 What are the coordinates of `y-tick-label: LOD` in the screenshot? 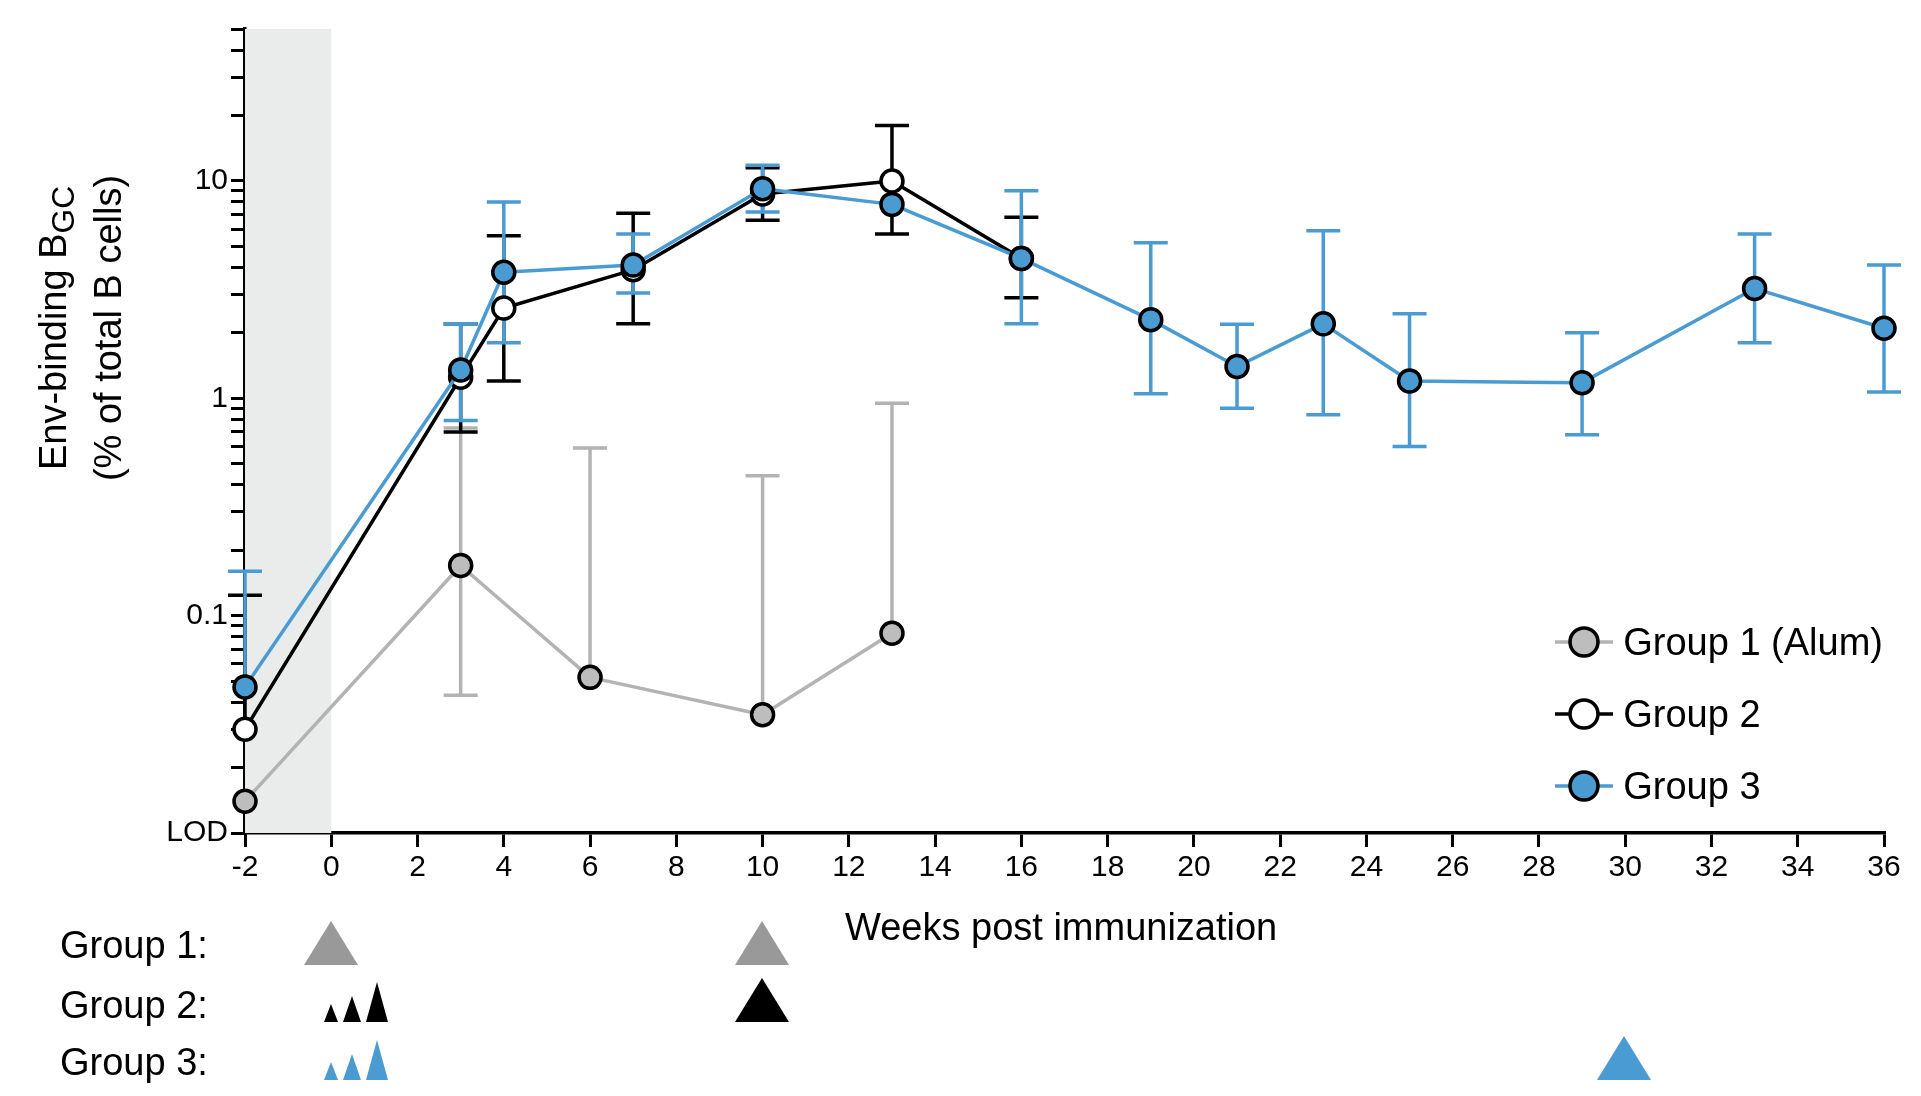 It's located at (197, 831).